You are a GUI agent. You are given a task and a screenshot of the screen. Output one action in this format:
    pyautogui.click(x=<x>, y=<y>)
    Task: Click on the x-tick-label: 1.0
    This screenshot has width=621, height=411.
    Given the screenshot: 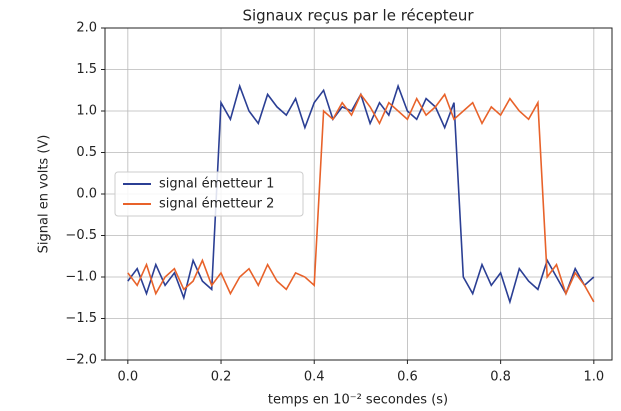 What is the action you would take?
    pyautogui.click(x=593, y=377)
    